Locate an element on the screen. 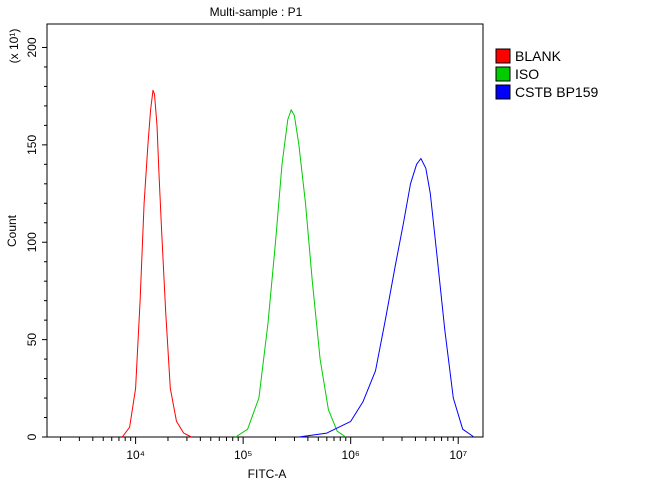  y-tick-label-4: 200 is located at coordinates (32, 47).